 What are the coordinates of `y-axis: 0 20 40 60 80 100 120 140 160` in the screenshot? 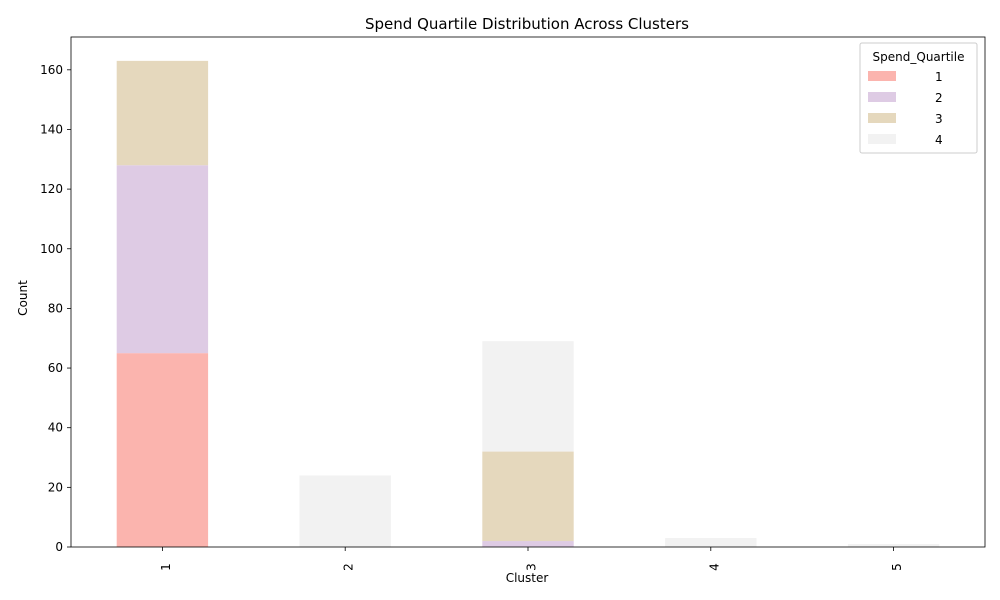 It's located at (55, 308).